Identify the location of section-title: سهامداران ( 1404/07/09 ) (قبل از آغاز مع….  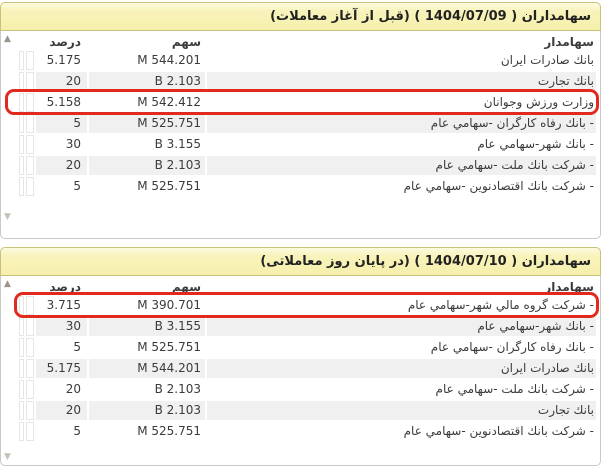
(430, 16).